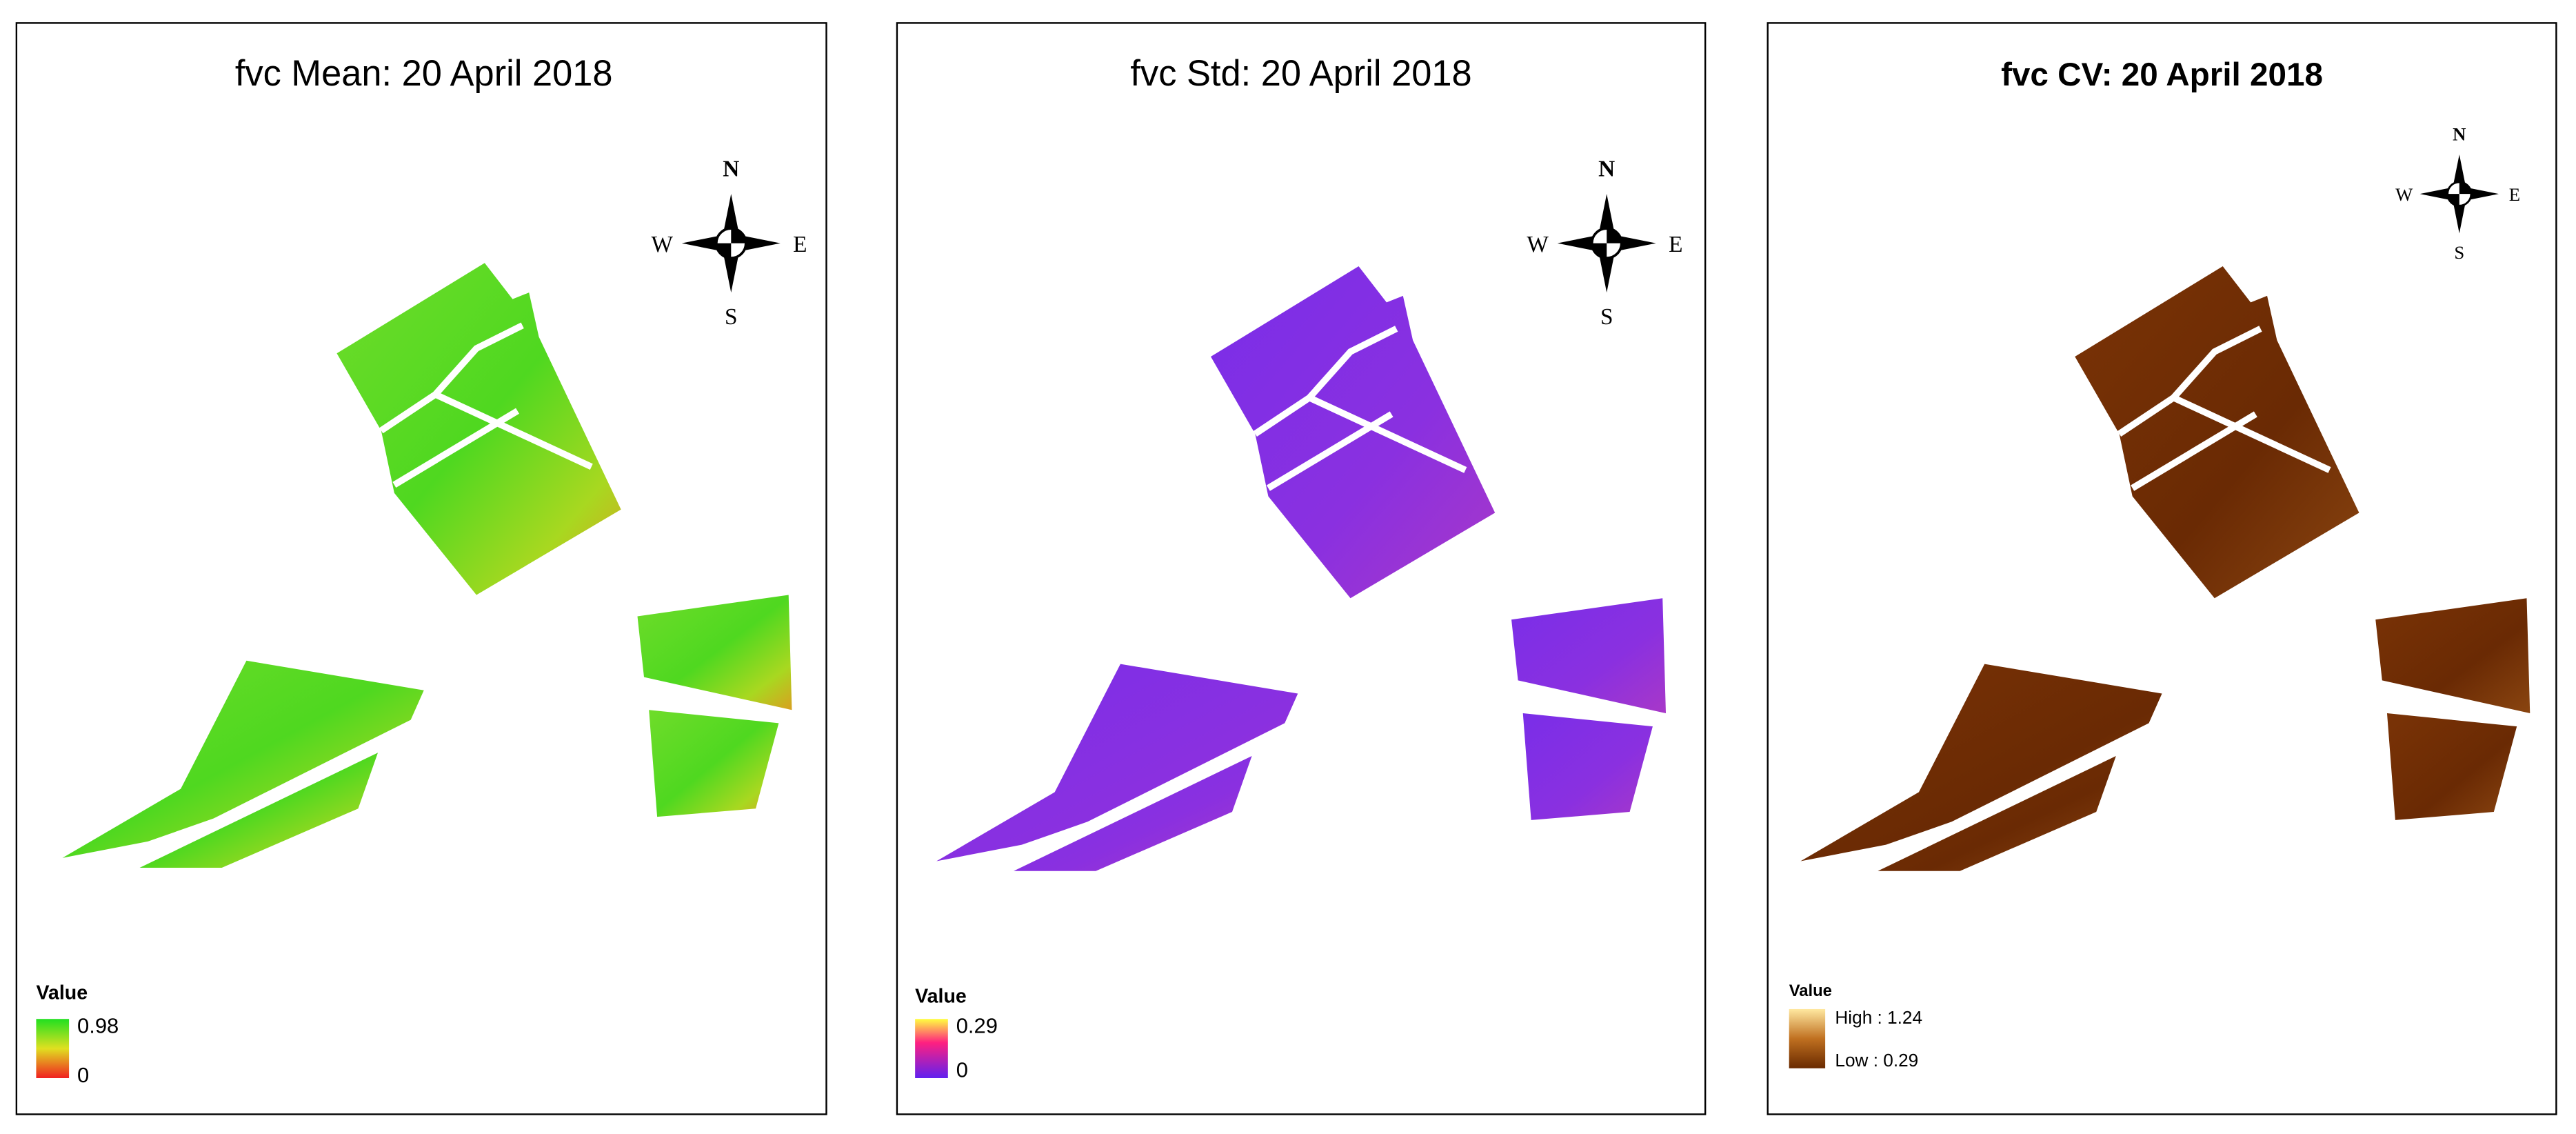 The height and width of the screenshot is (1134, 2576). What do you see at coordinates (977, 1025) in the screenshot?
I see `legend-high: 0.29` at bounding box center [977, 1025].